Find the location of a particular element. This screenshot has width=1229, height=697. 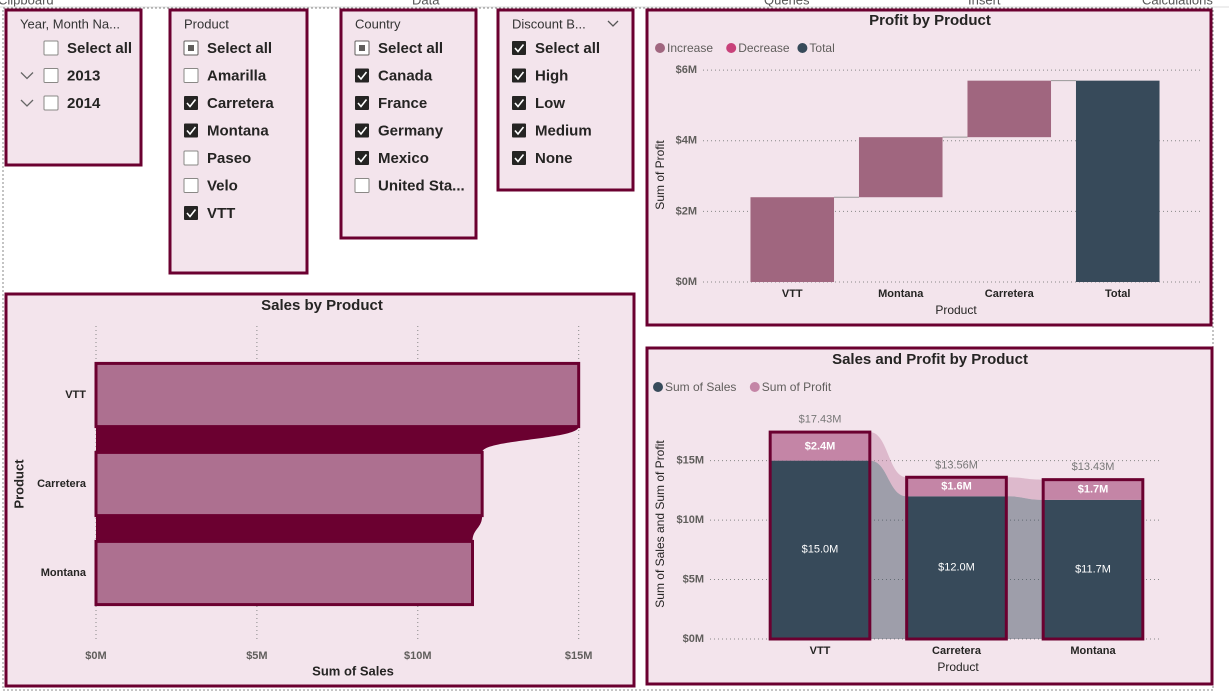

slicer-item: VTT is located at coordinates (221, 213).